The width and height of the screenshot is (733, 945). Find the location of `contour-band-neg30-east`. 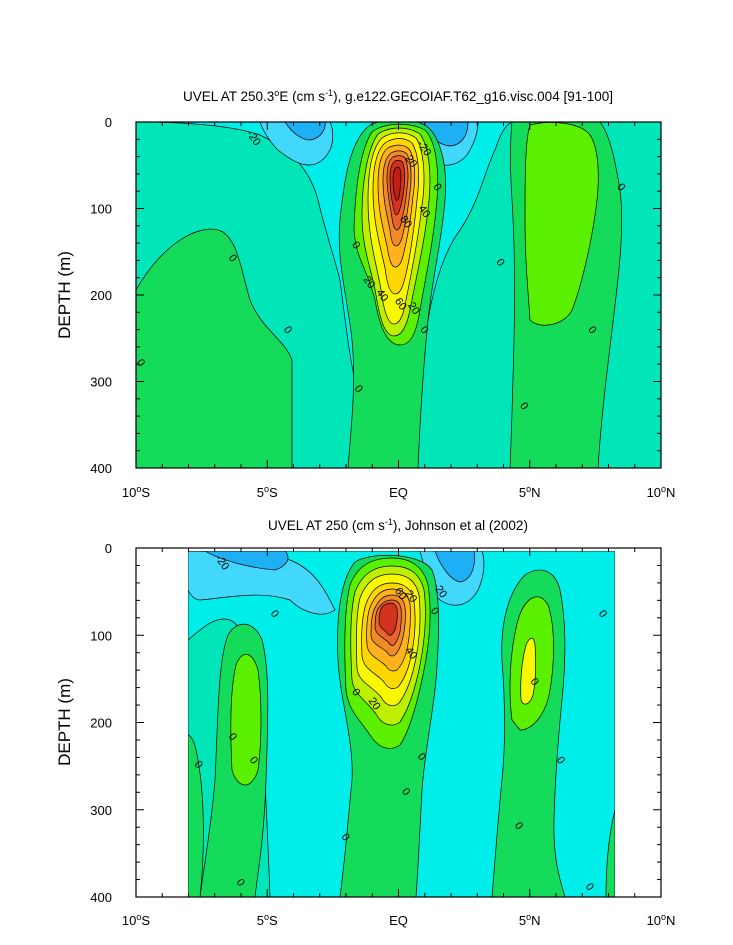

contour-band-neg30-east is located at coordinates (454, 567).